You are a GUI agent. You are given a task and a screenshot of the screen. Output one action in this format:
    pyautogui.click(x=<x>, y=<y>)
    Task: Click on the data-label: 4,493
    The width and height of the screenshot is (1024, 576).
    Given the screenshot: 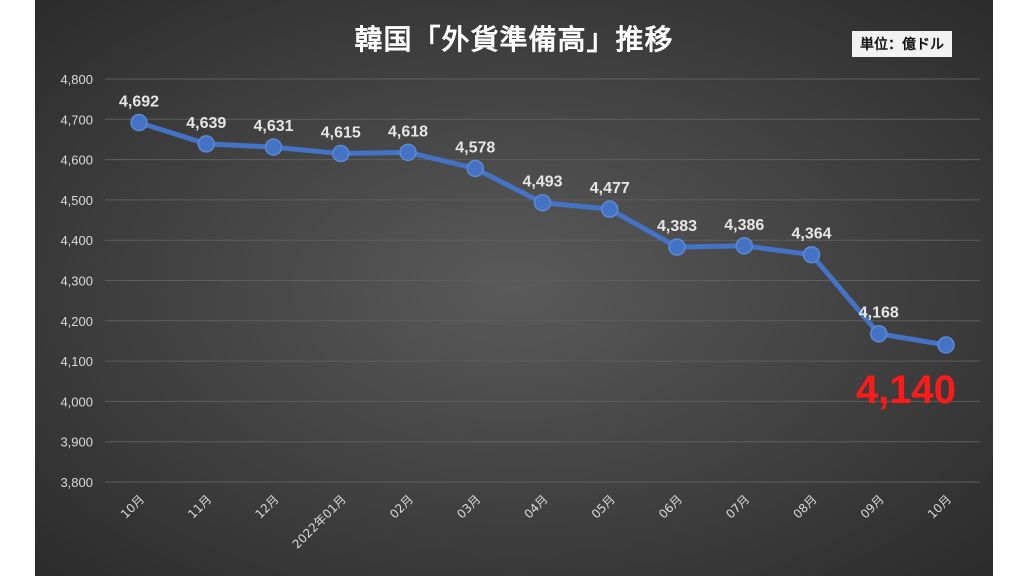 What is the action you would take?
    pyautogui.click(x=542, y=182)
    